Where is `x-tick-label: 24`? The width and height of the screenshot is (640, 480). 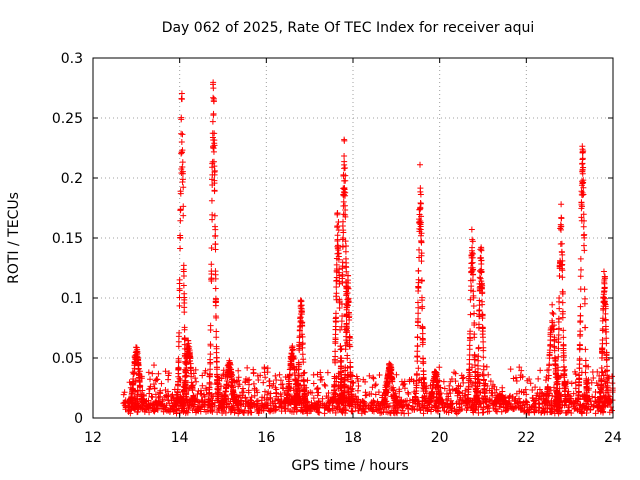
x-tick-label: 24 is located at coordinates (613, 438).